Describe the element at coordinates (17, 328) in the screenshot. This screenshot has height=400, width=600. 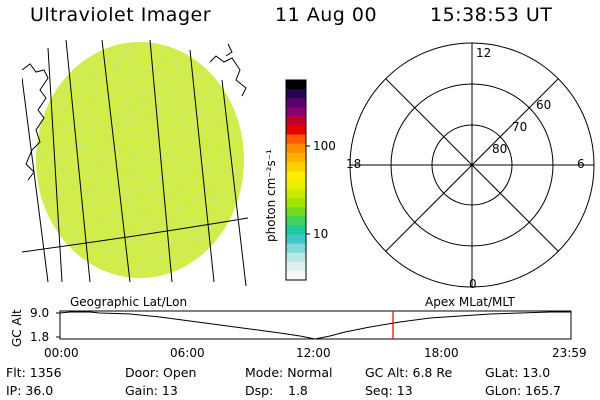
I see `altitude-axis-title: GC Alt` at that location.